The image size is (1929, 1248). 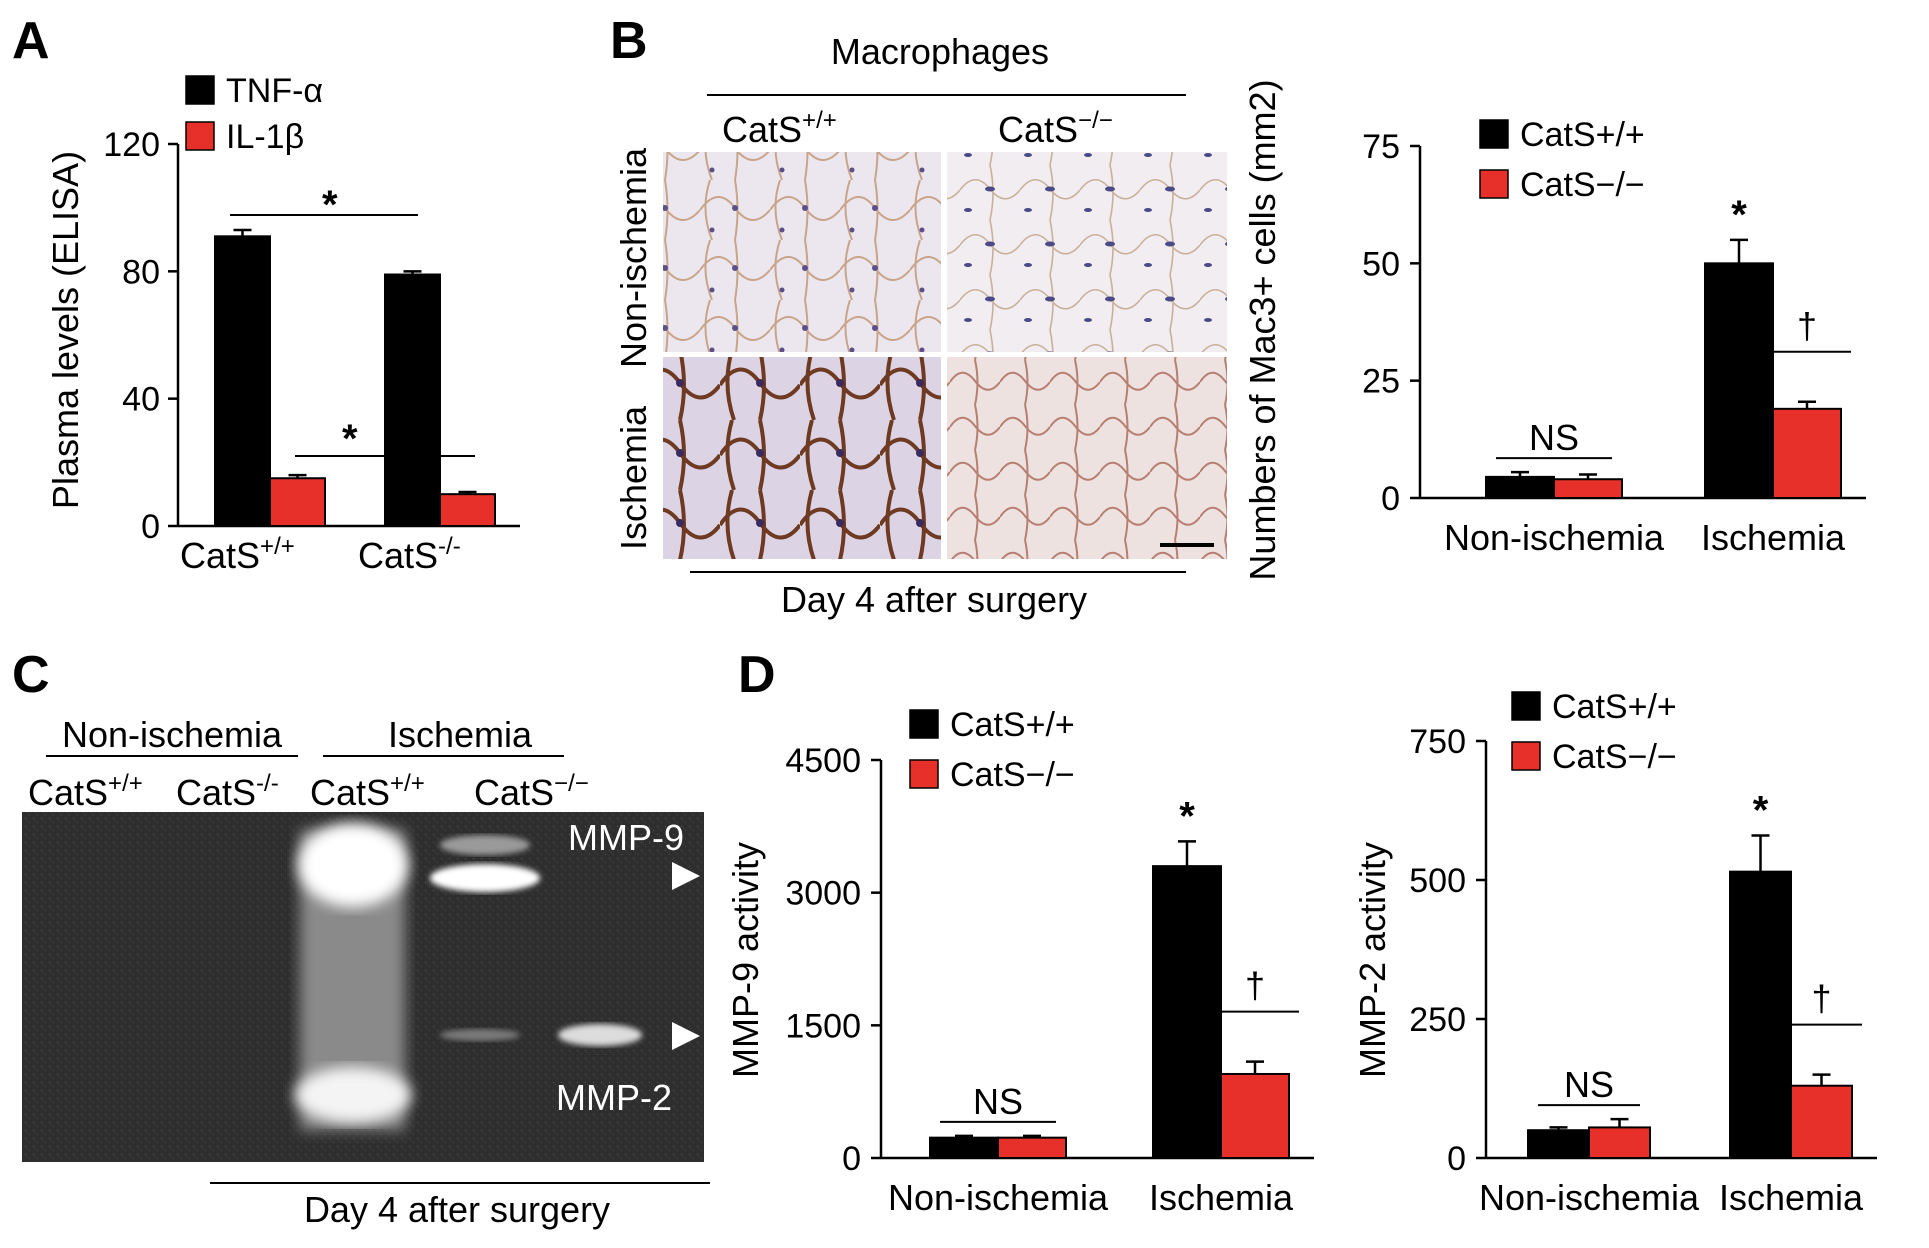 What do you see at coordinates (282, 309) in the screenshot?
I see `chart-a-plot: 0 40 80 120 Plasma levels (ELISA) TNF-α IL-1β` at bounding box center [282, 309].